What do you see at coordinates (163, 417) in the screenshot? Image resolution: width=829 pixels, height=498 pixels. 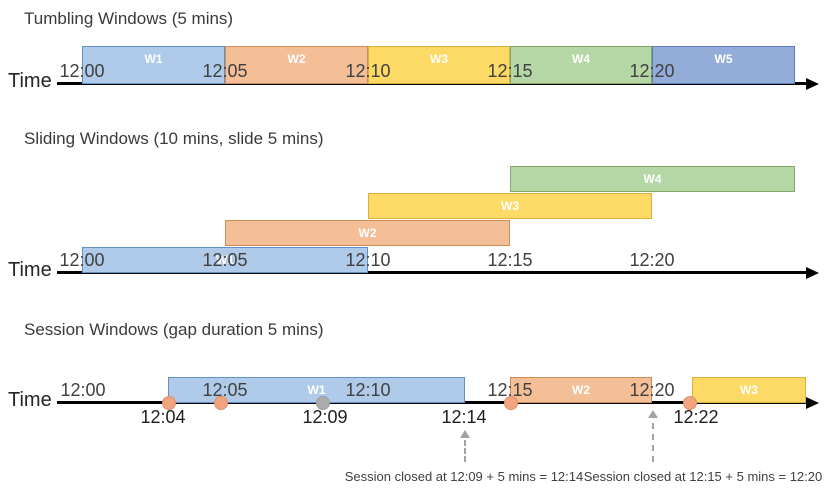 I see `event-time-label: 12:04` at bounding box center [163, 417].